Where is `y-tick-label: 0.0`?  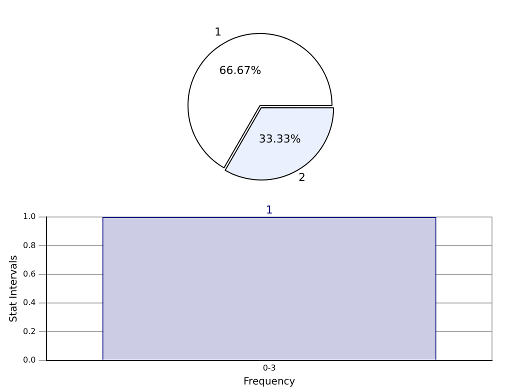
y-tick-label: 0.0 is located at coordinates (29, 359).